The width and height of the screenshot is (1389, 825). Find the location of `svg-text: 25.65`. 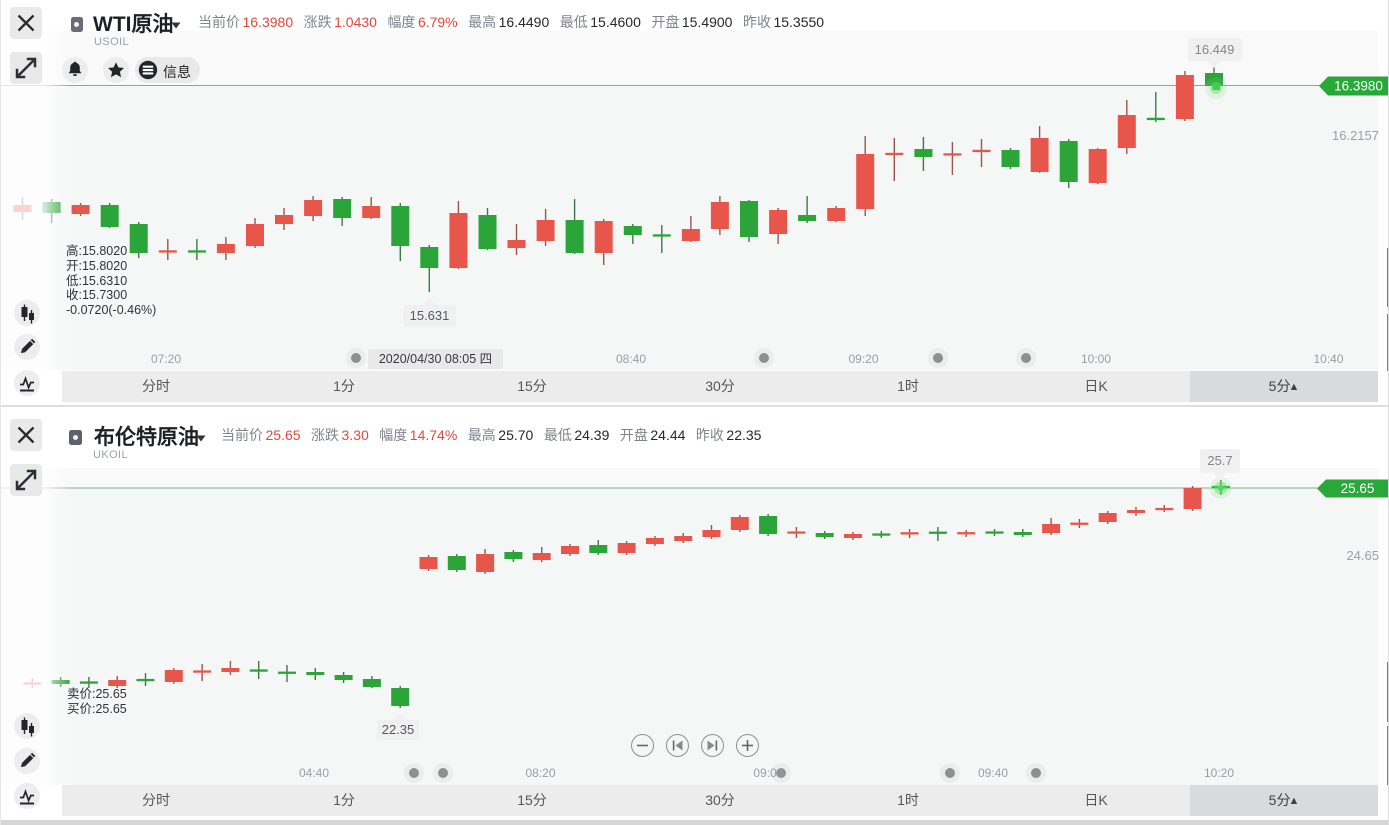

svg-text: 25.65 is located at coordinates (1358, 488).